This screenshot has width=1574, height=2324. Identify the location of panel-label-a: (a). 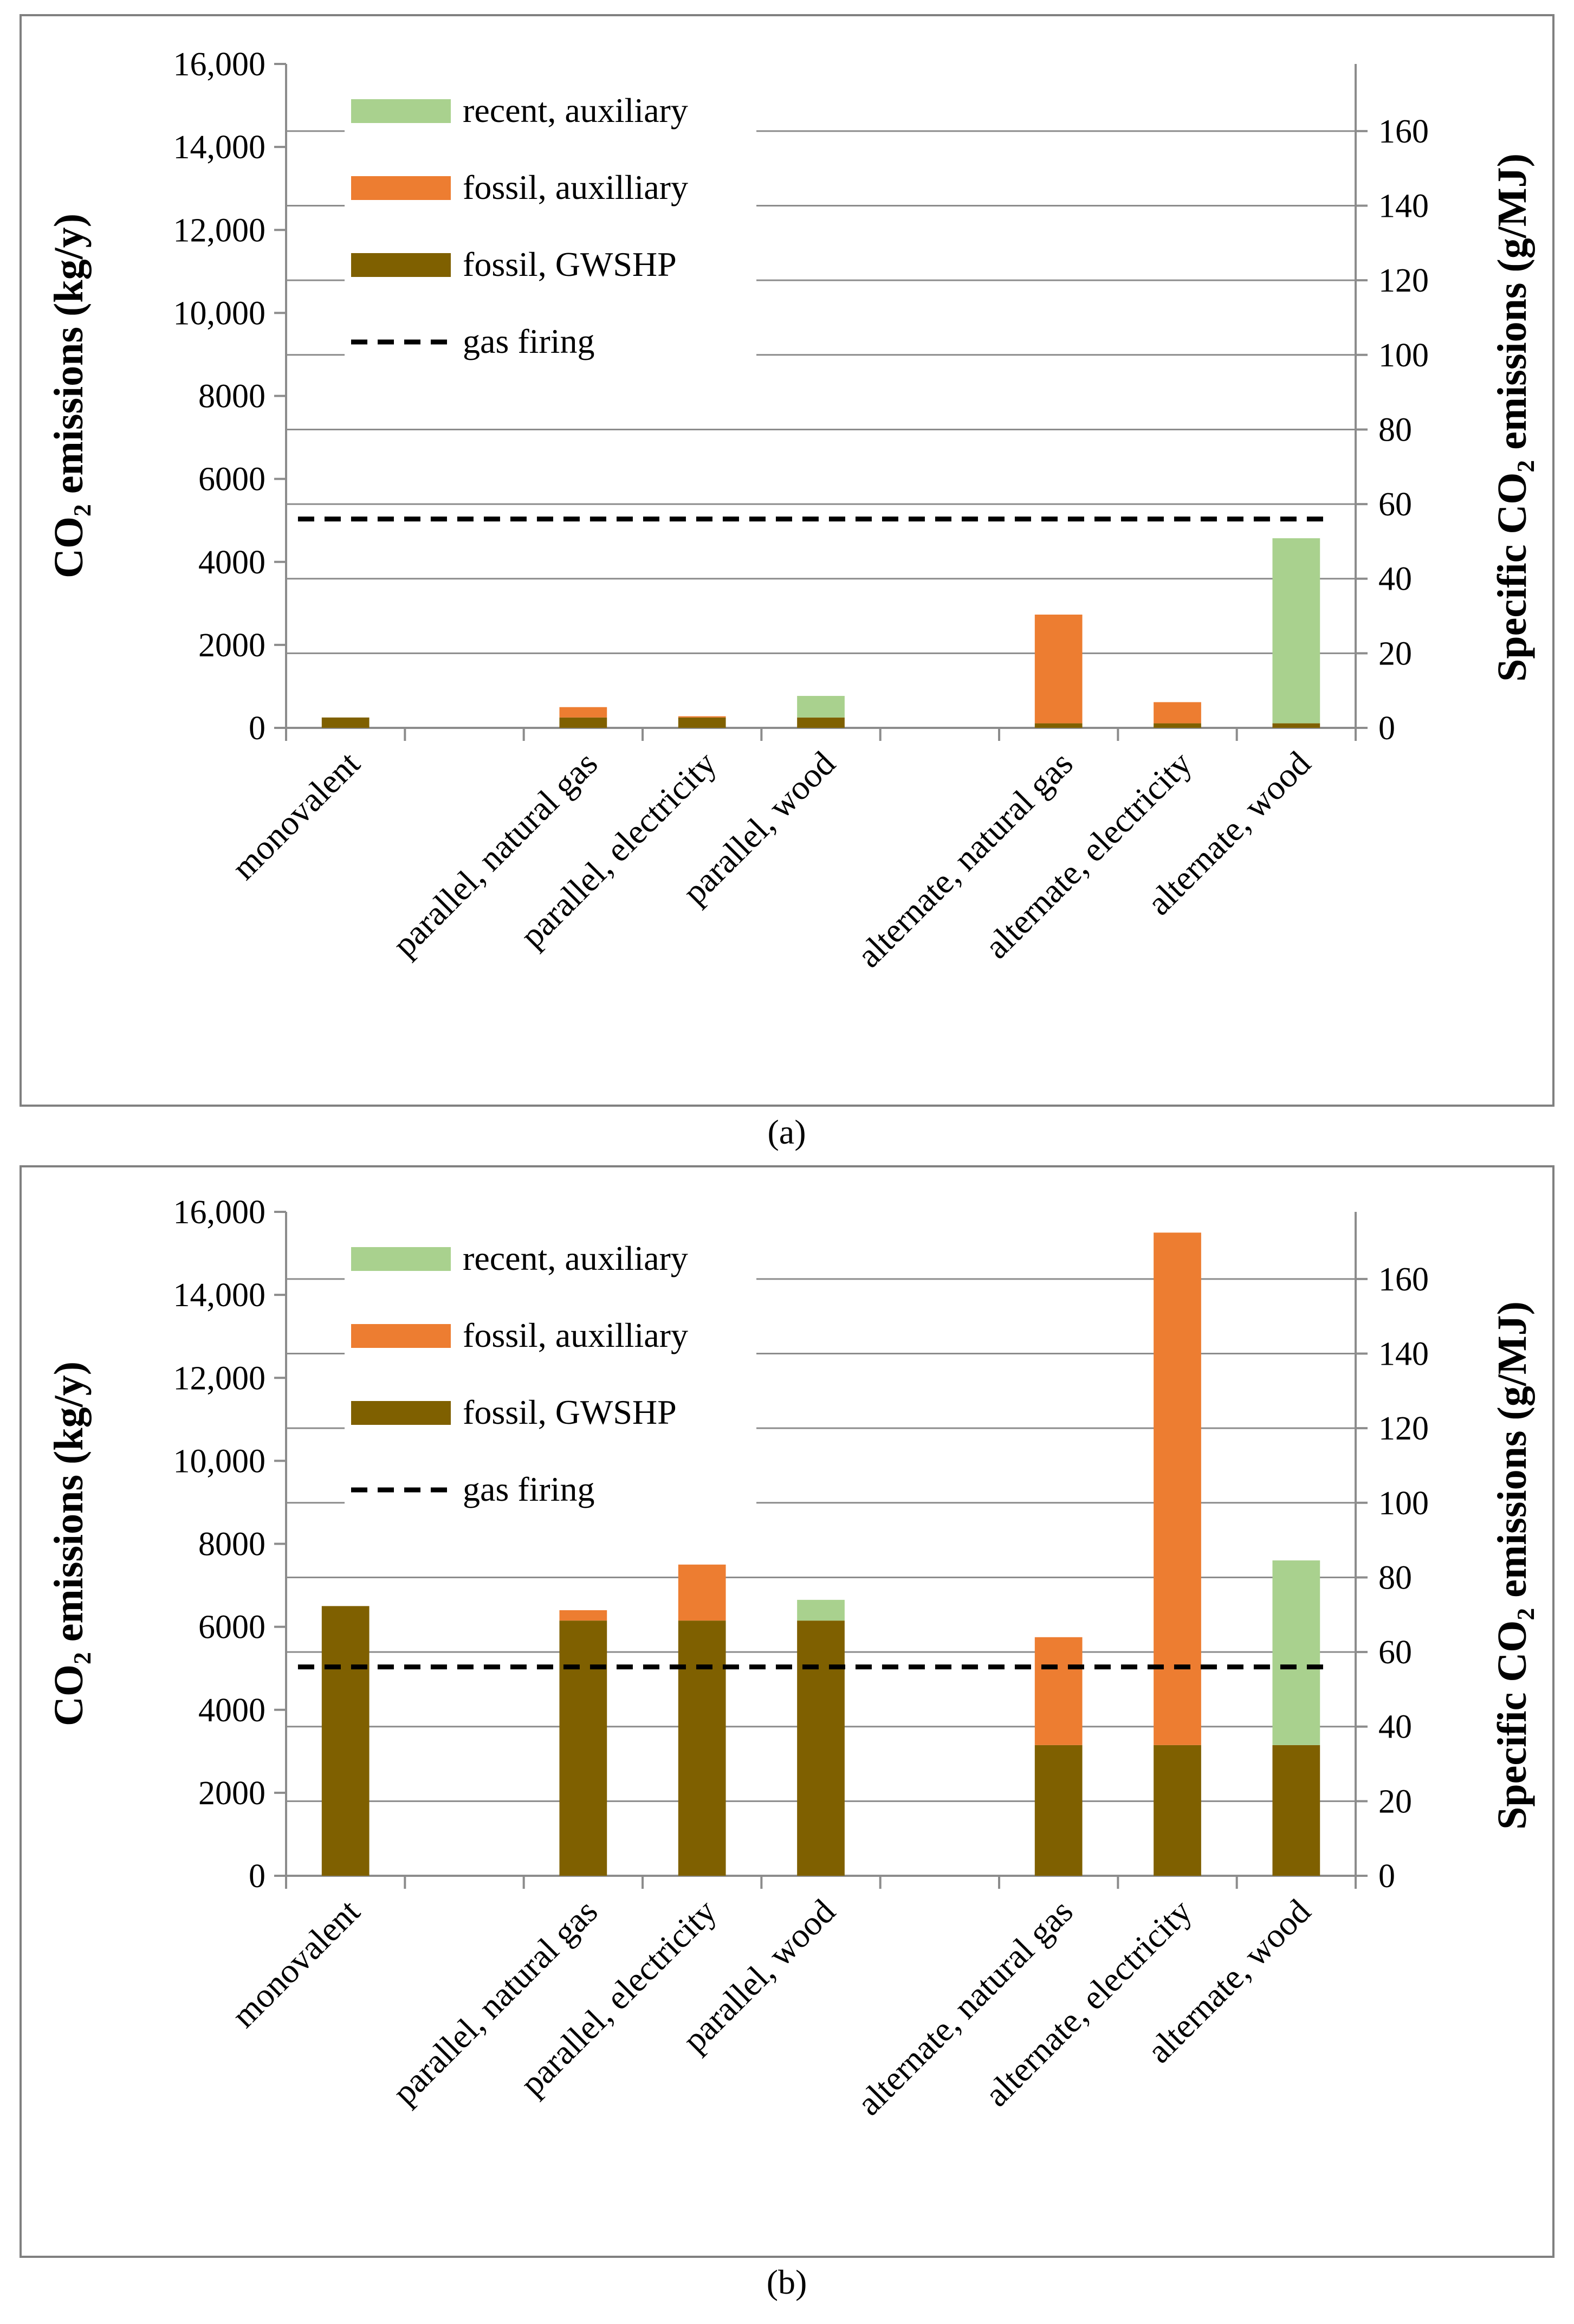
(786, 1132).